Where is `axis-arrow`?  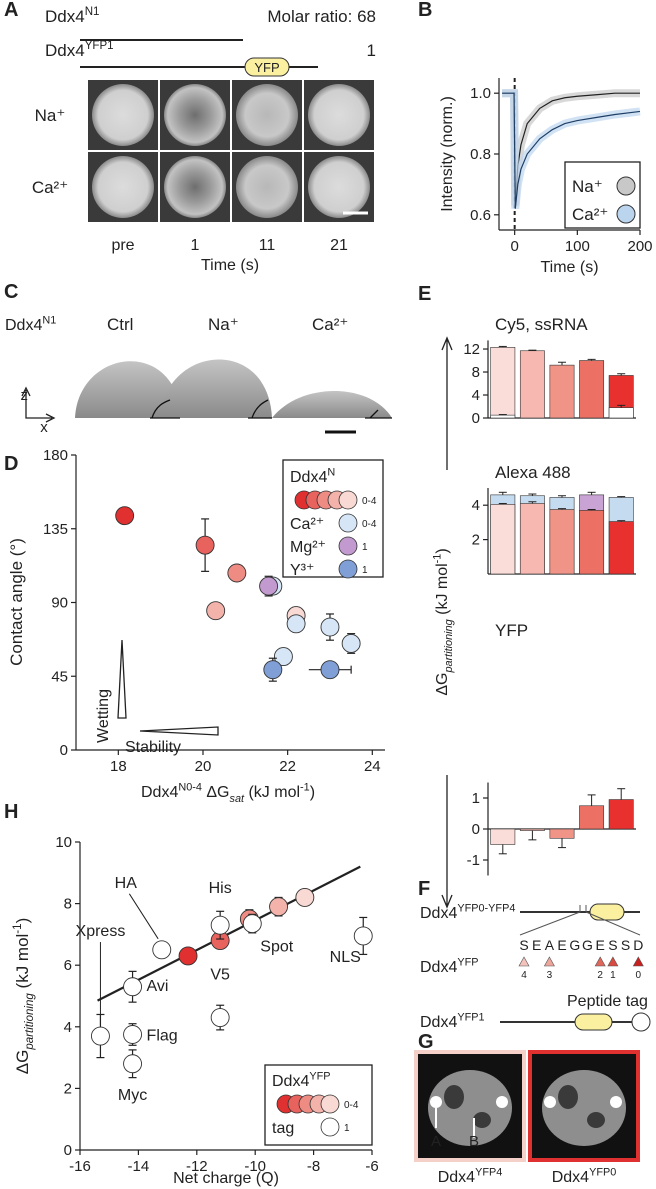
axis-arrow is located at coordinates (447, 622).